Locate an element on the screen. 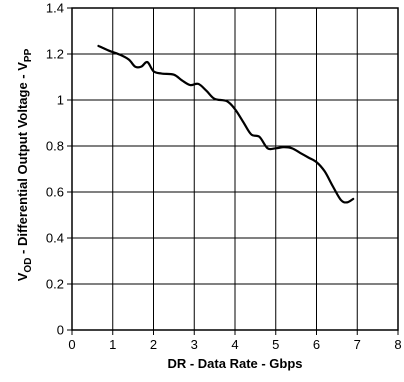  y-axis-title-part: - Differential Output Voltage - V is located at coordinates (22, 160).